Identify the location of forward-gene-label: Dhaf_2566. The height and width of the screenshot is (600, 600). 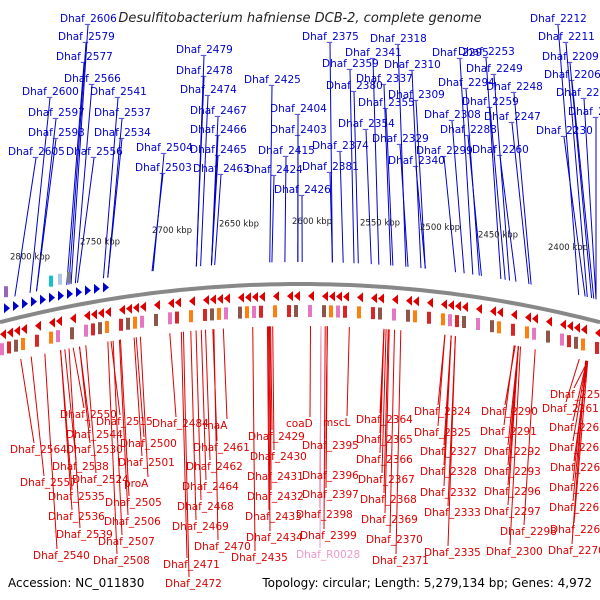
(92, 79).